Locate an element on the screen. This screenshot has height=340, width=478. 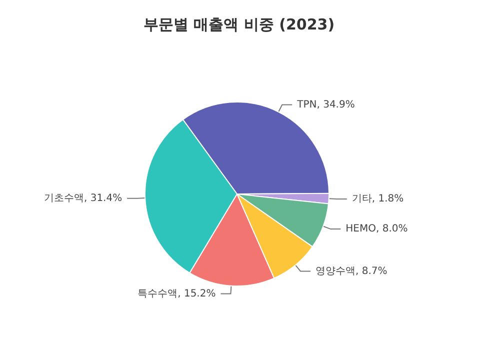
data-label: , 8.0% is located at coordinates (392, 229).